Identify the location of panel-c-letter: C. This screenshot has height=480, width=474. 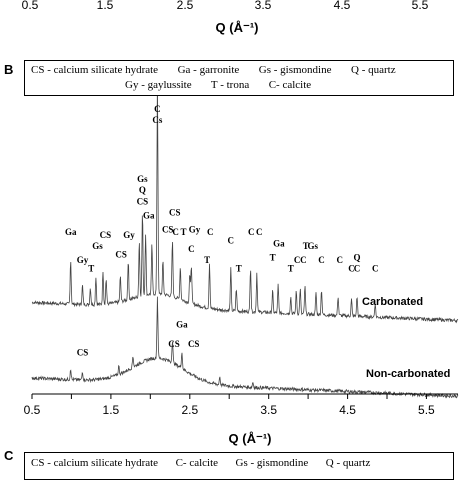
(9, 455).